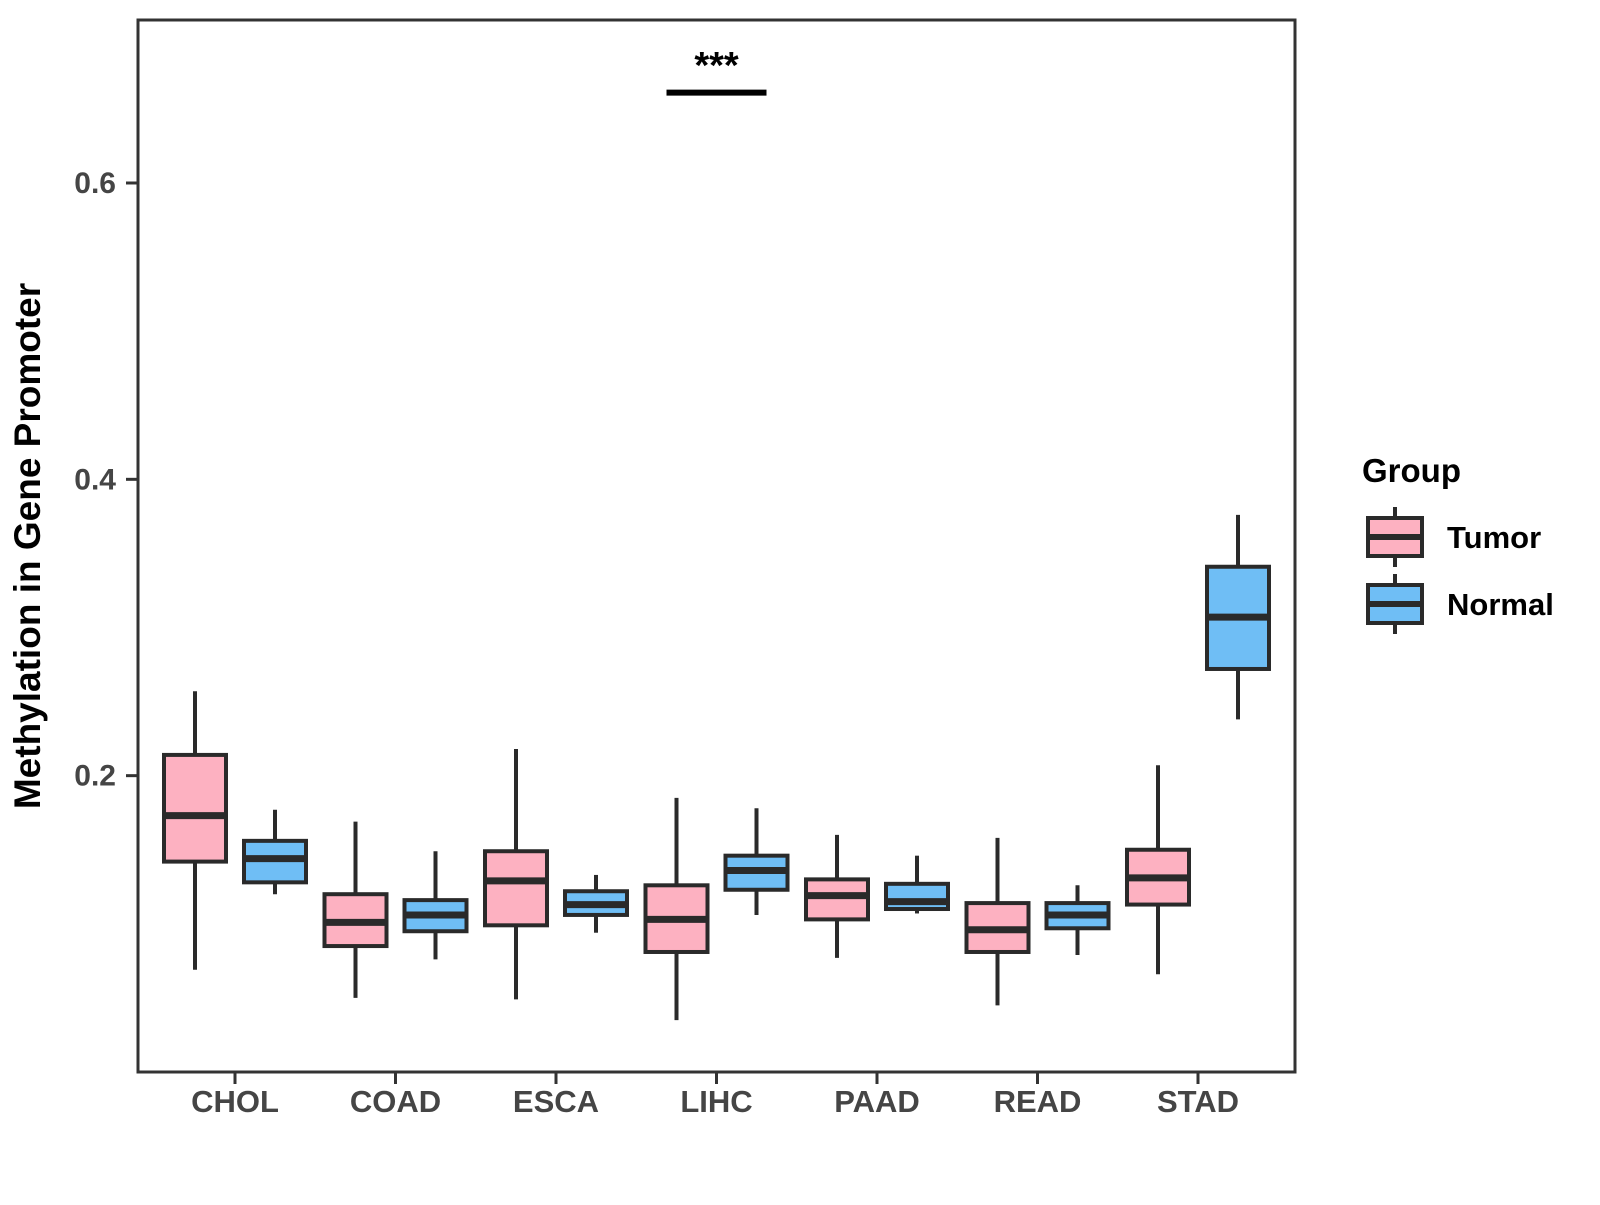 Image resolution: width=1600 pixels, height=1205 pixels. I want to click on x-tick-label-coad: COAD, so click(395, 1101).